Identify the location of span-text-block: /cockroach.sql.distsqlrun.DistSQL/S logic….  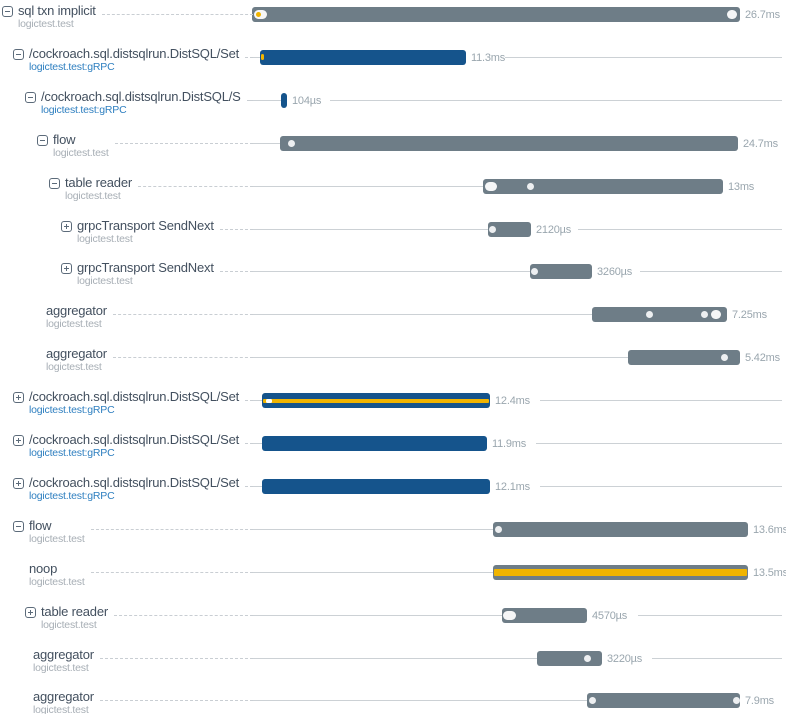
(141, 102).